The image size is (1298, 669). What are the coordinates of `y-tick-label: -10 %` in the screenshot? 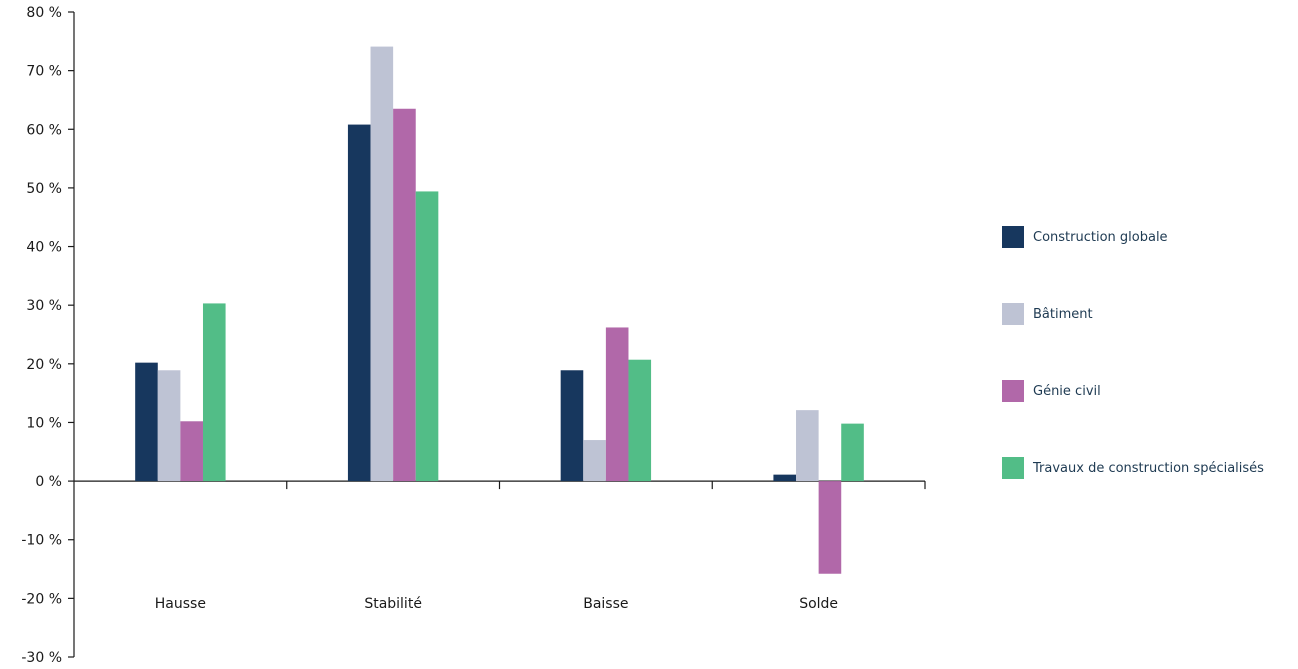 It's located at (41, 541).